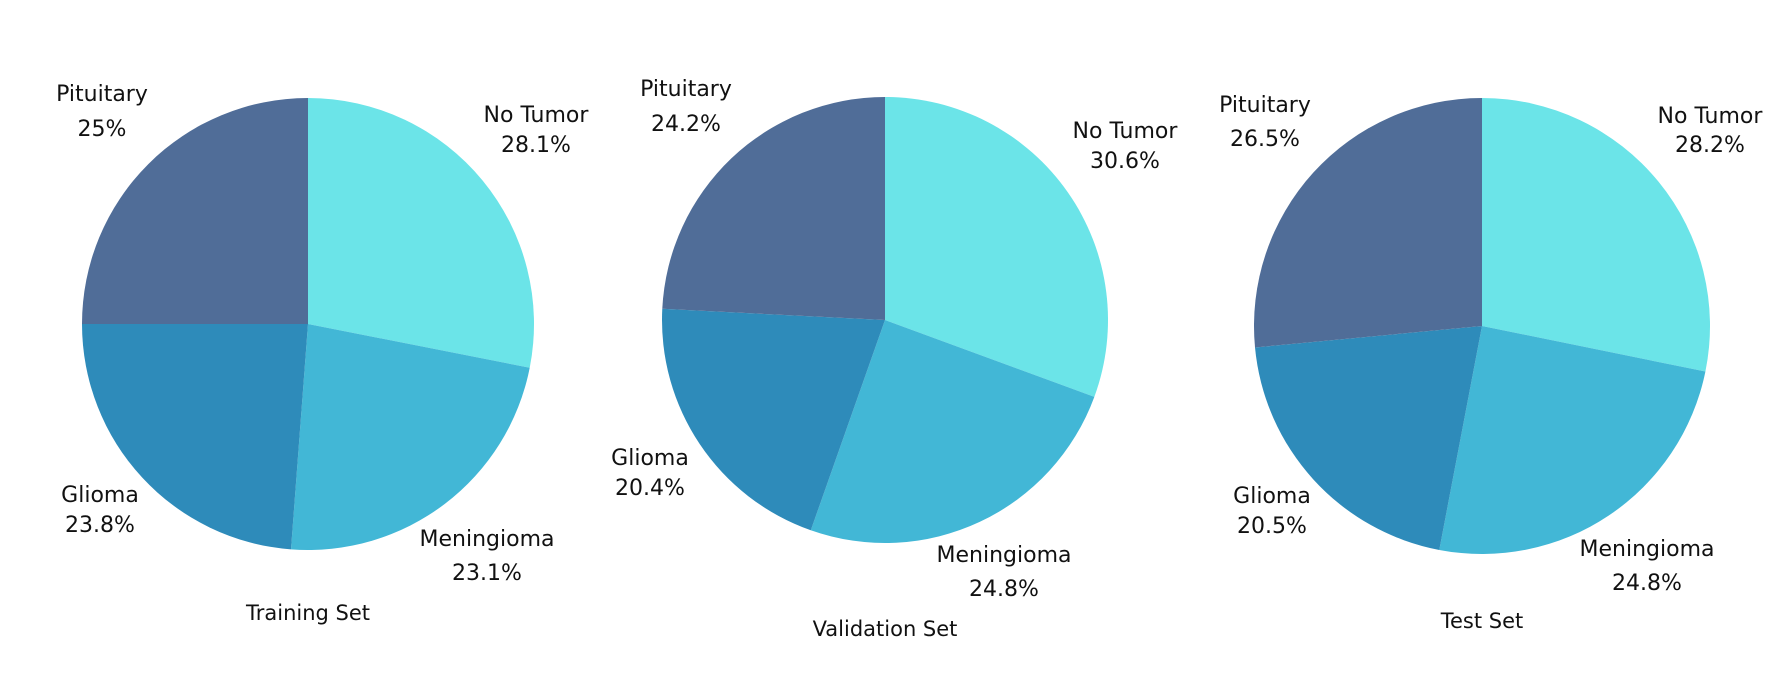 This screenshot has height=690, width=1778. Describe the element at coordinates (885, 629) in the screenshot. I see `chart-caption: Validation Set` at that location.